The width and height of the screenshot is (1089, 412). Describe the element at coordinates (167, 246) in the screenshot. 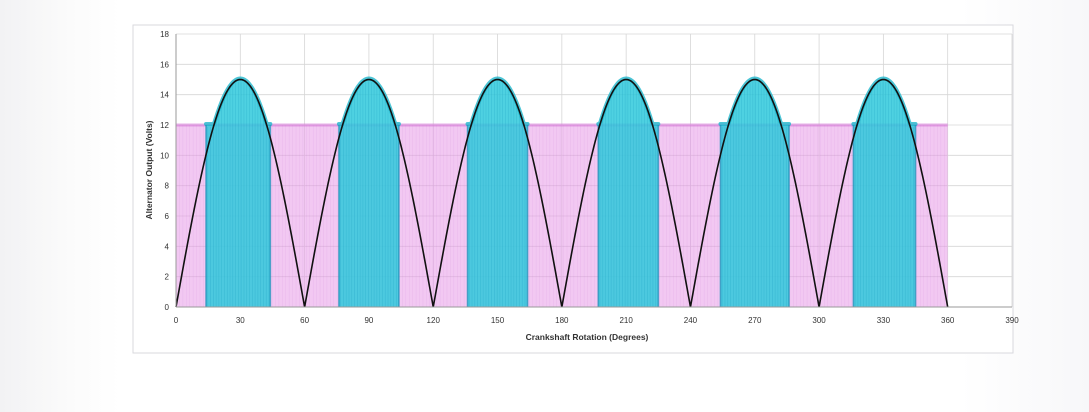

I see `y-tick-label: 4` at that location.